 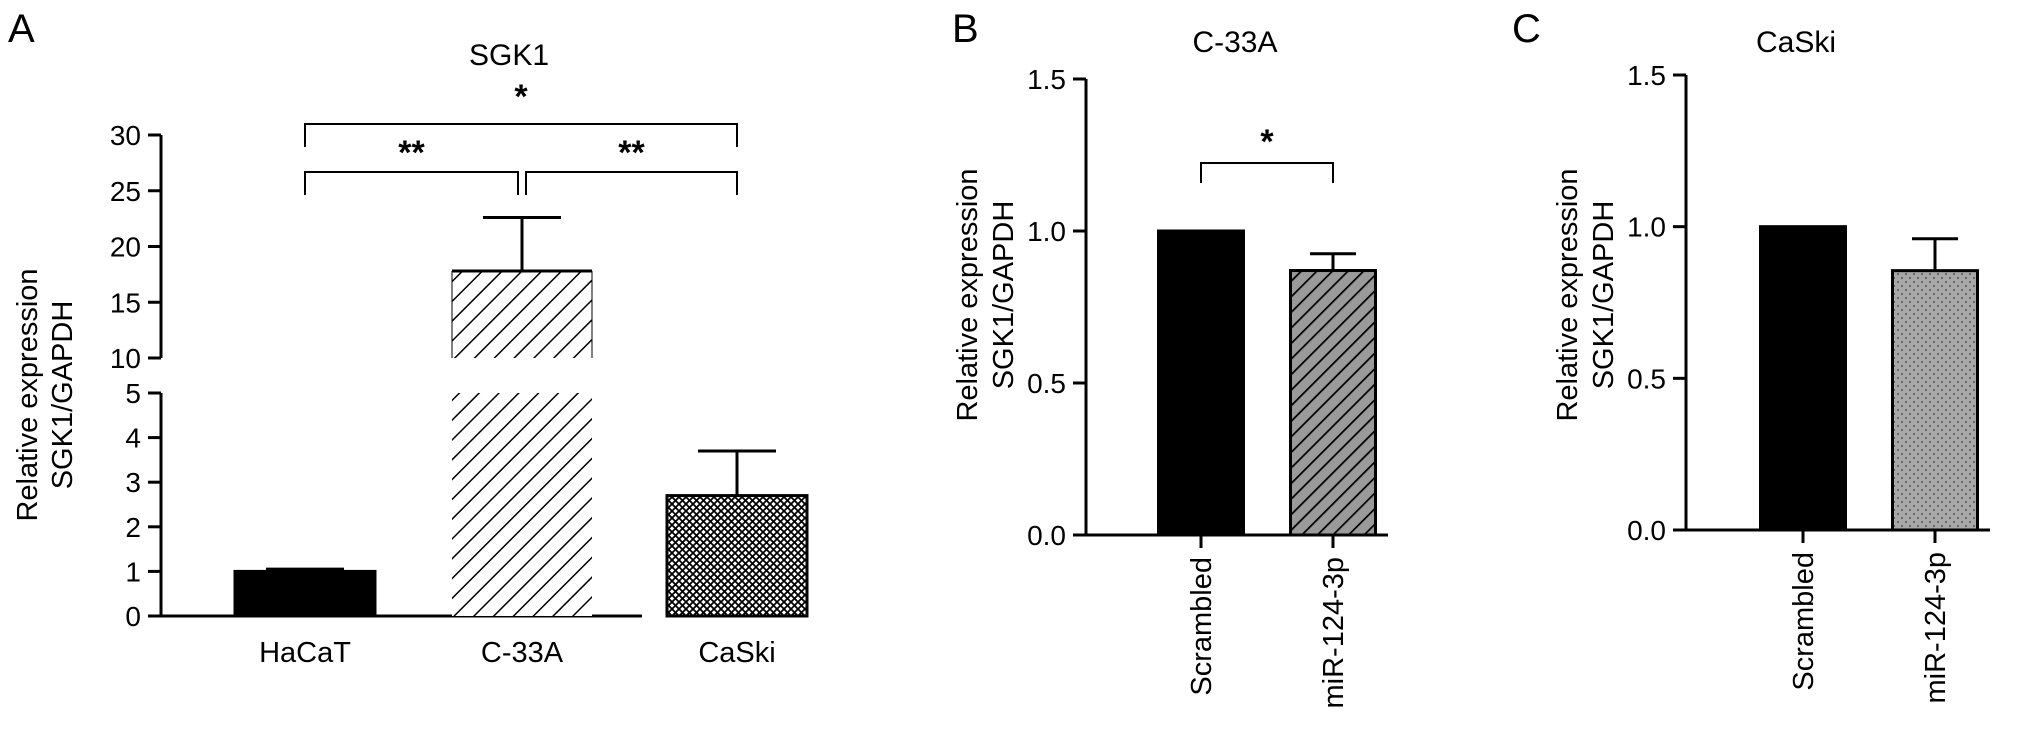 What do you see at coordinates (1568, 294) in the screenshot?
I see `panel-c-ylabel-line1: Relative expression` at bounding box center [1568, 294].